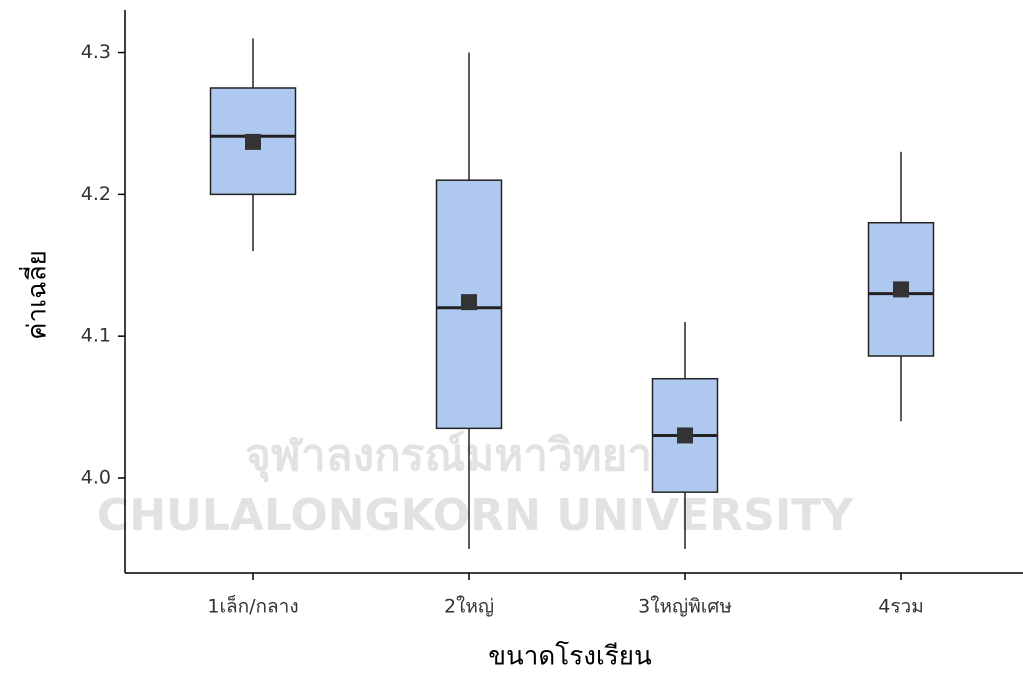 Image resolution: width=1023 pixels, height=673 pixels. I want to click on y-tick-label: 4.2, so click(96, 194).